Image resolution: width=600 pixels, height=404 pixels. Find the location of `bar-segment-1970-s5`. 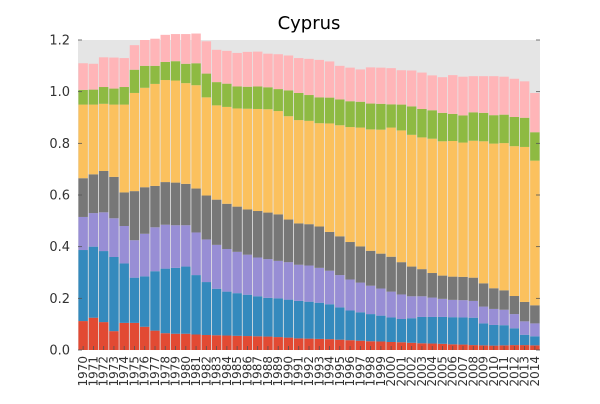

bar-segment-1970-s5 is located at coordinates (83, 141).